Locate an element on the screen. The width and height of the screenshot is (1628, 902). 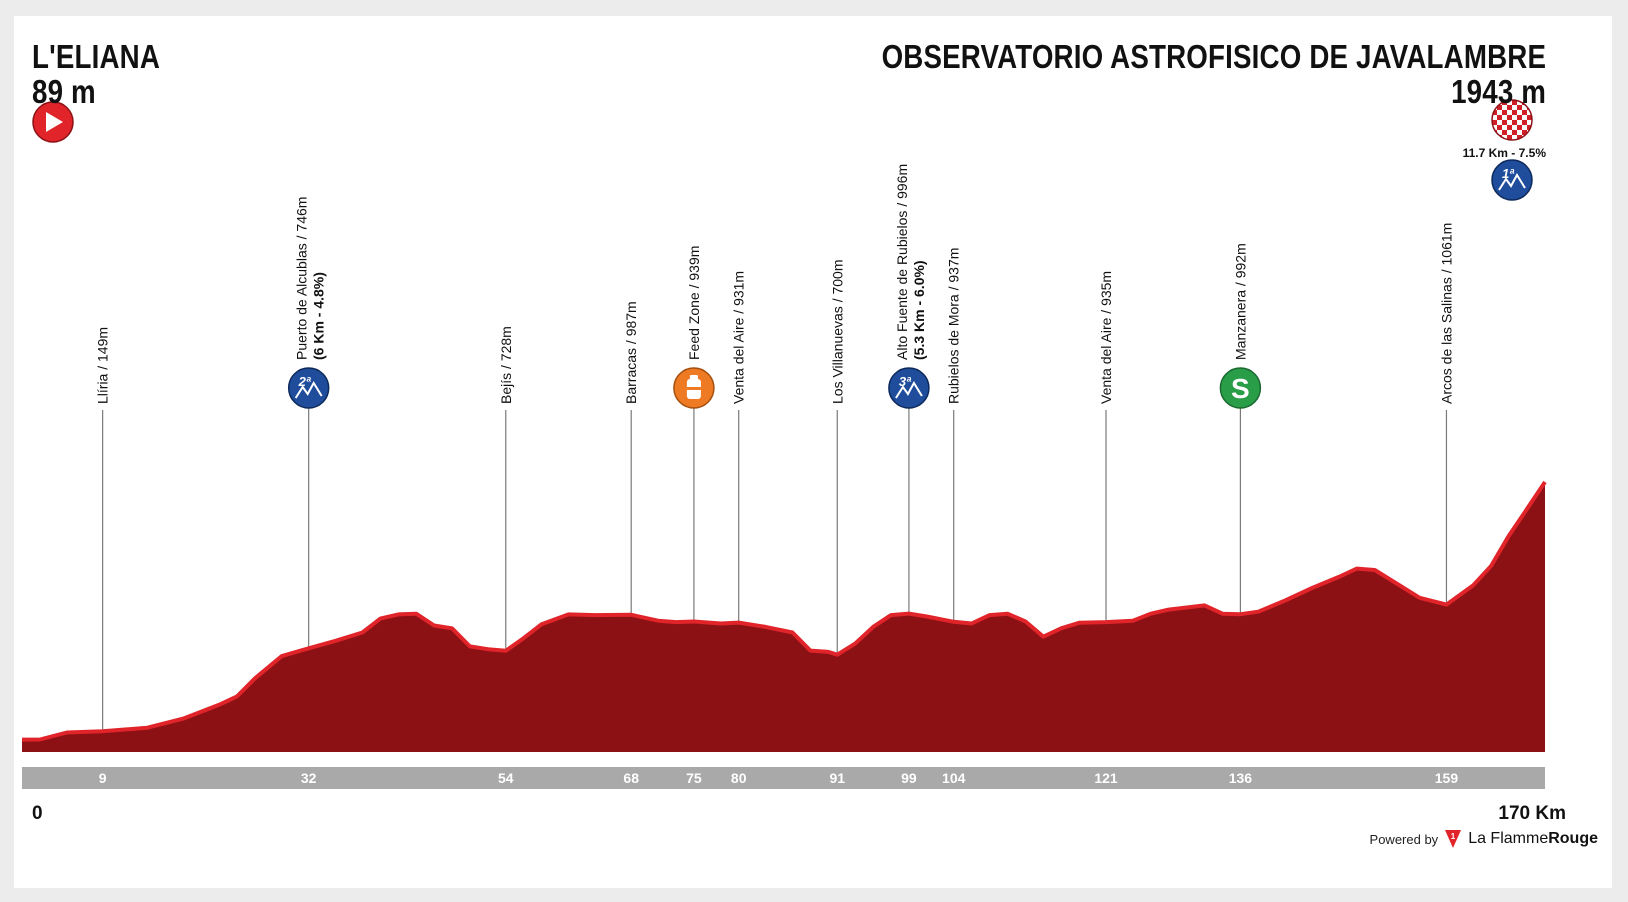
marker-label-group: Puerto de Alcublas / 746m (6 Km - 4.8%) is located at coordinates (310, 278).